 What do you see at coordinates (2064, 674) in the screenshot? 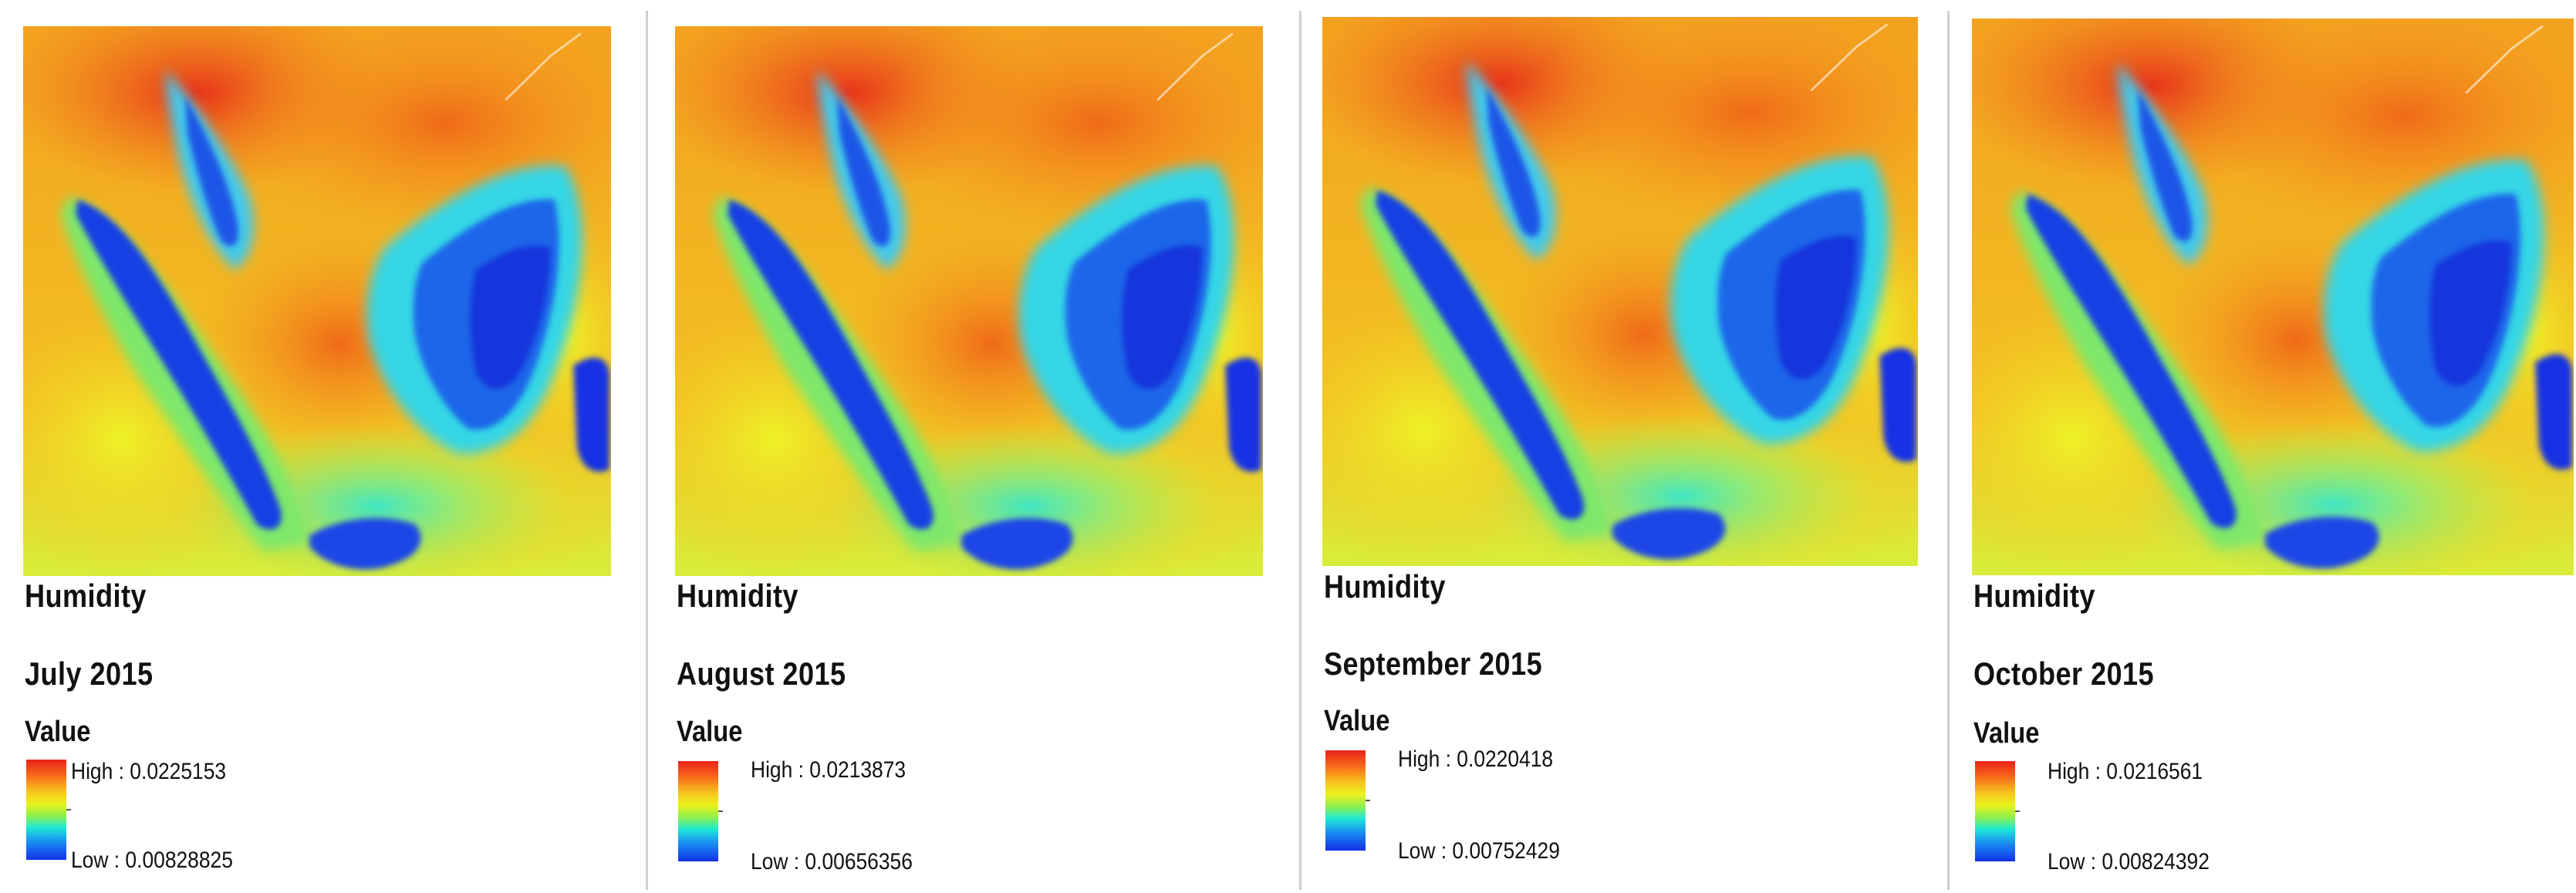
I see `map-period: October 2015` at bounding box center [2064, 674].